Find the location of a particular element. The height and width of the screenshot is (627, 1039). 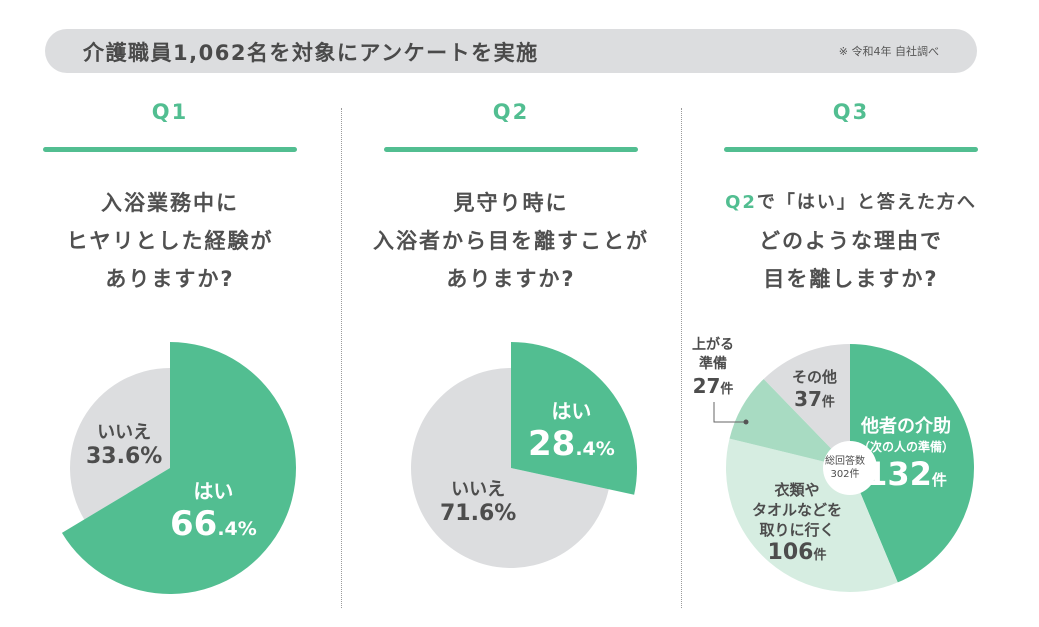

slice-sub: （次の人の準備） is located at coordinates (906, 447).